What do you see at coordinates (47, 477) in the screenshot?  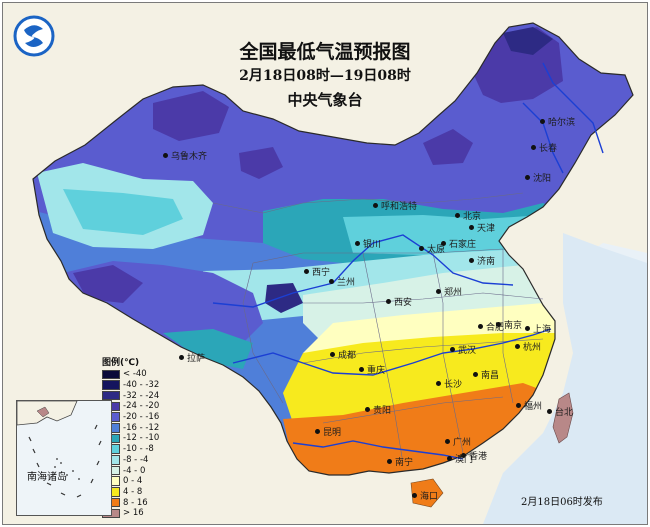 I see `inset-label: 南海诸岛` at bounding box center [47, 477].